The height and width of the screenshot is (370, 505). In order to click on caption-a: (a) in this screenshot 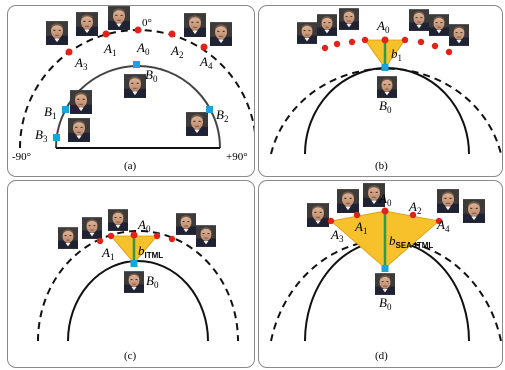, I will do `click(130, 166)`.